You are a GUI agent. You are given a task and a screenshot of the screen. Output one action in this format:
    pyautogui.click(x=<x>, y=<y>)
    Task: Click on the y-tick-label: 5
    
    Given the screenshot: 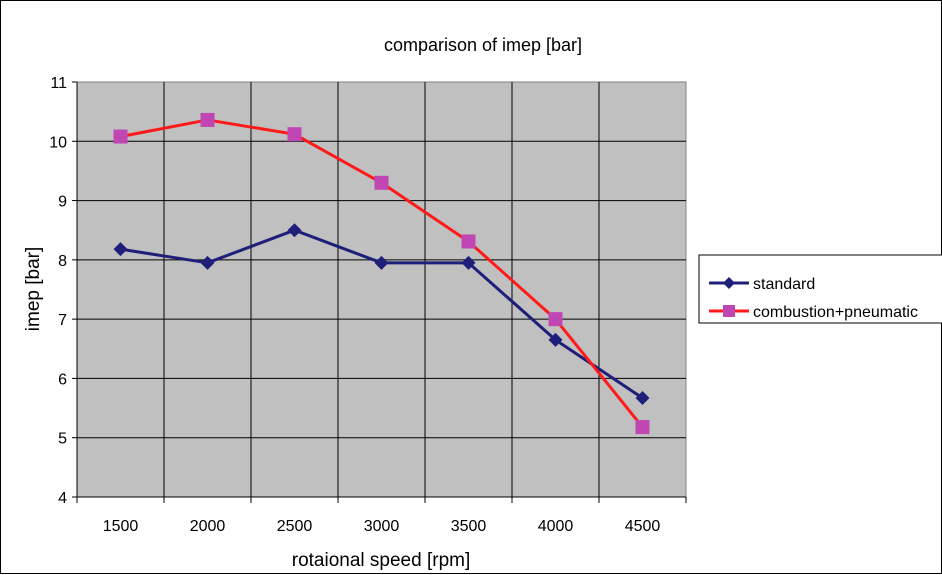 What is the action you would take?
    pyautogui.click(x=62, y=439)
    